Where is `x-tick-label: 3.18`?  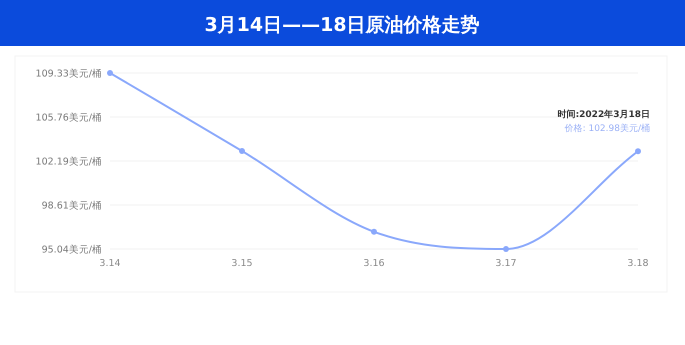 x-tick-label: 3.18 is located at coordinates (638, 263).